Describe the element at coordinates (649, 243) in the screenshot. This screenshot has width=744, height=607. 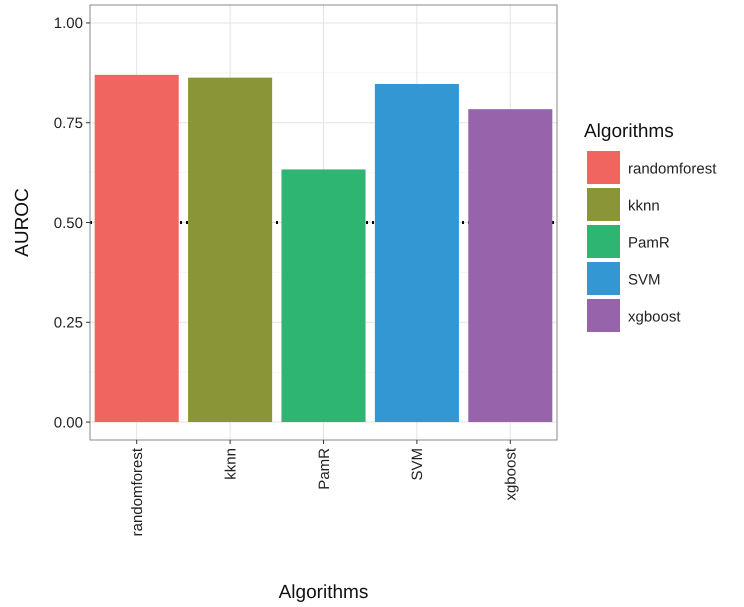
I see `legend-label: PamR` at that location.